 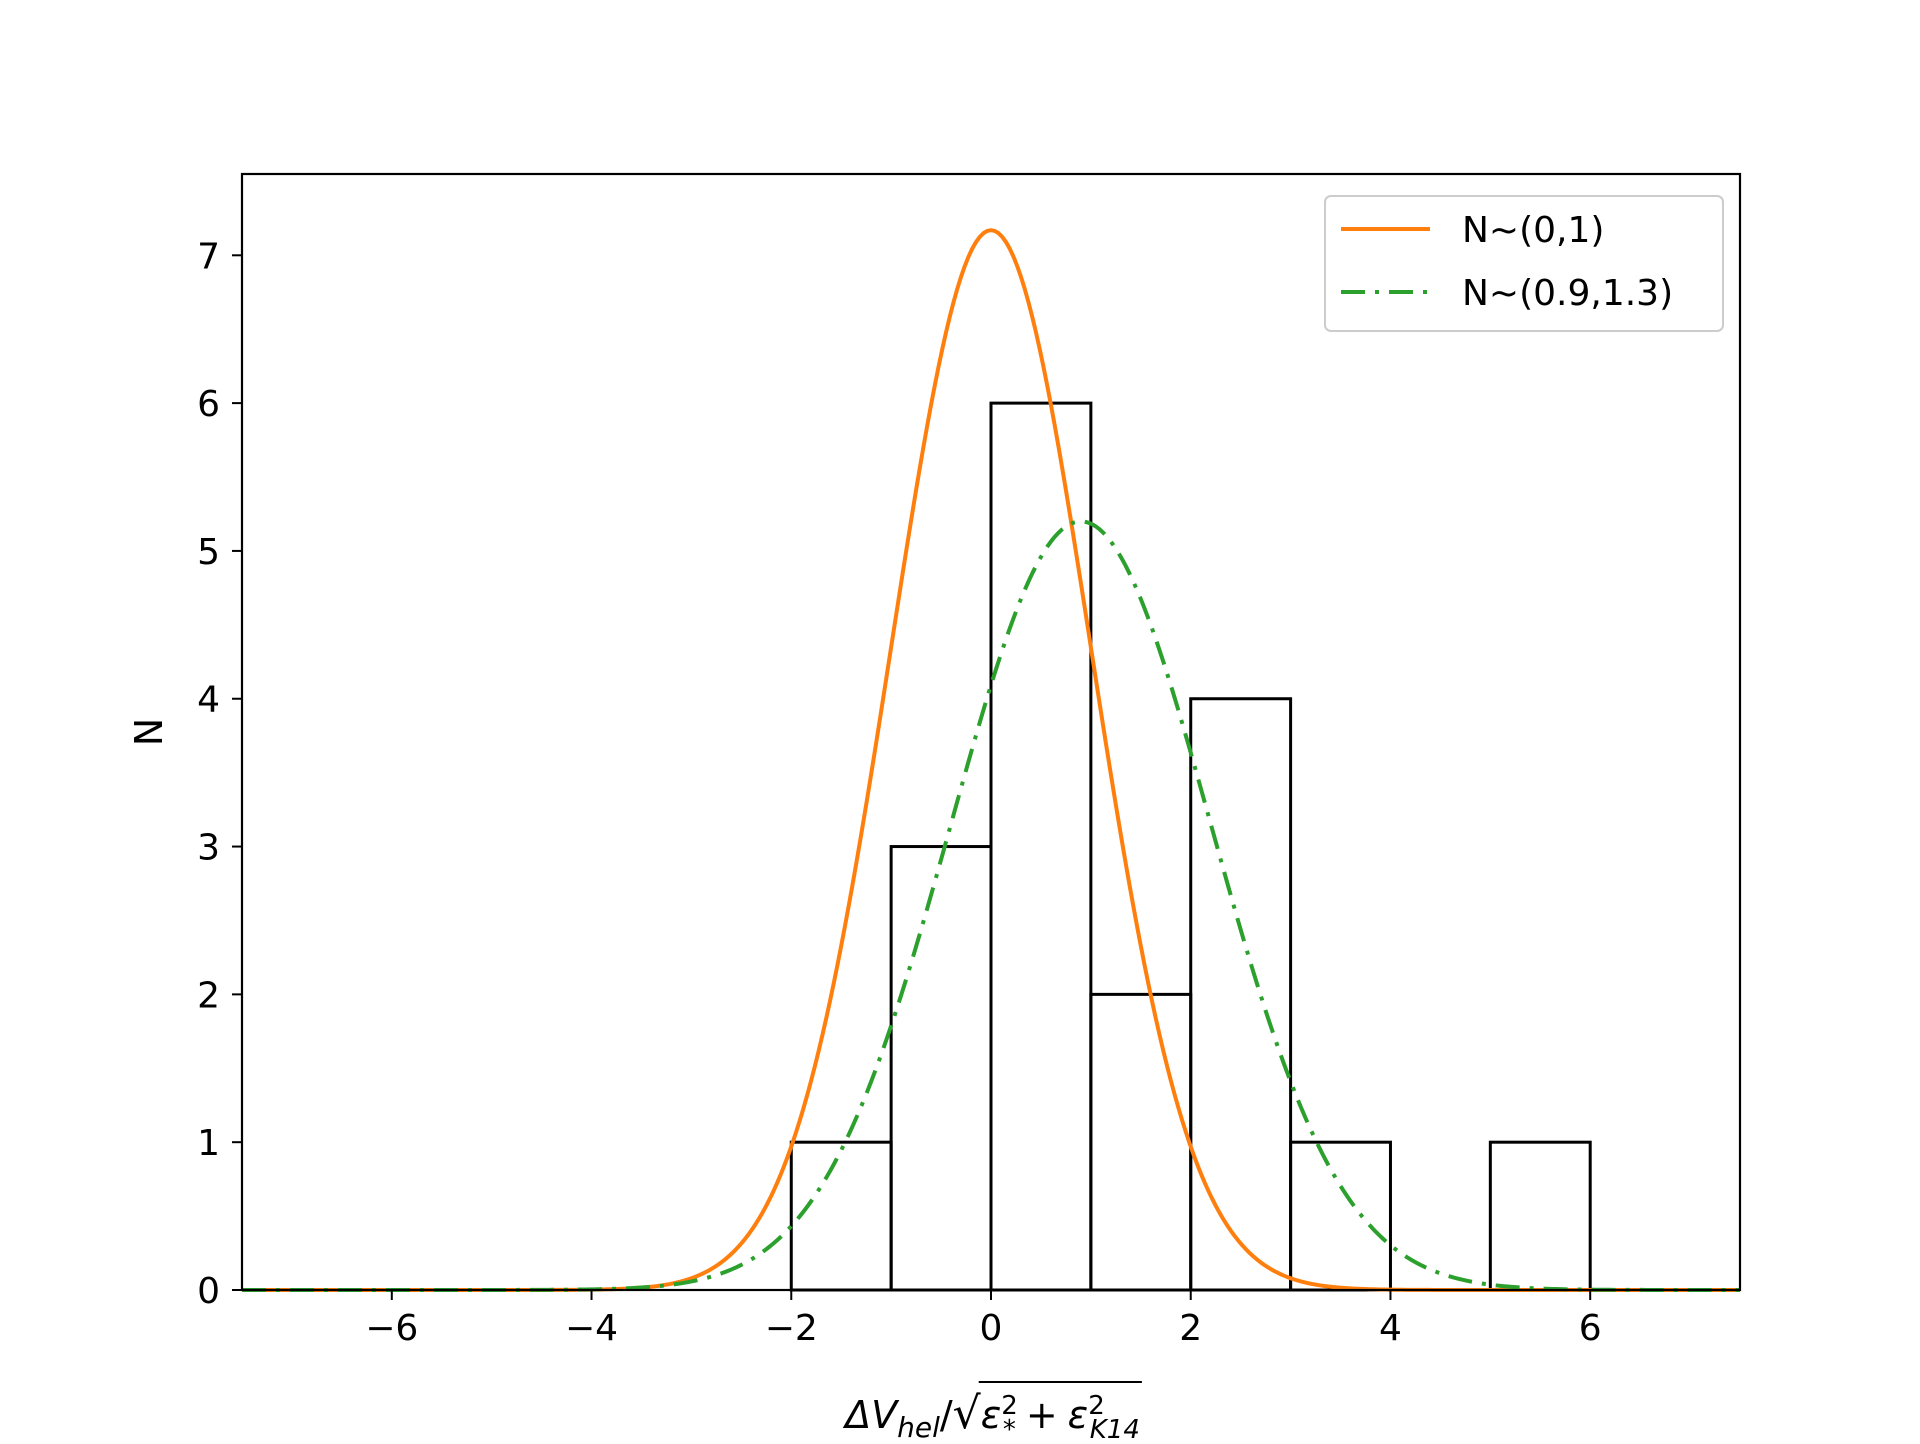 I want to click on y-tick-label: 0, so click(x=208, y=1291).